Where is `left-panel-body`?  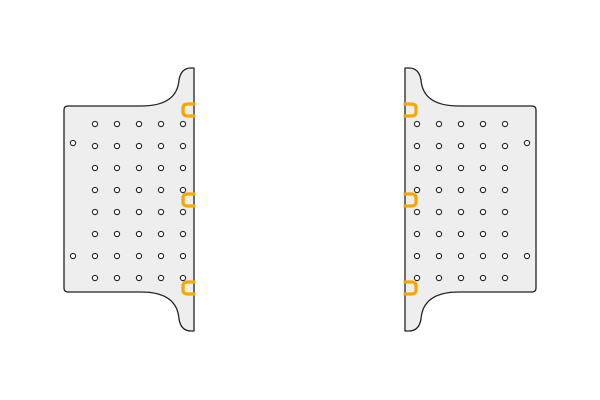 left-panel-body is located at coordinates (129, 199).